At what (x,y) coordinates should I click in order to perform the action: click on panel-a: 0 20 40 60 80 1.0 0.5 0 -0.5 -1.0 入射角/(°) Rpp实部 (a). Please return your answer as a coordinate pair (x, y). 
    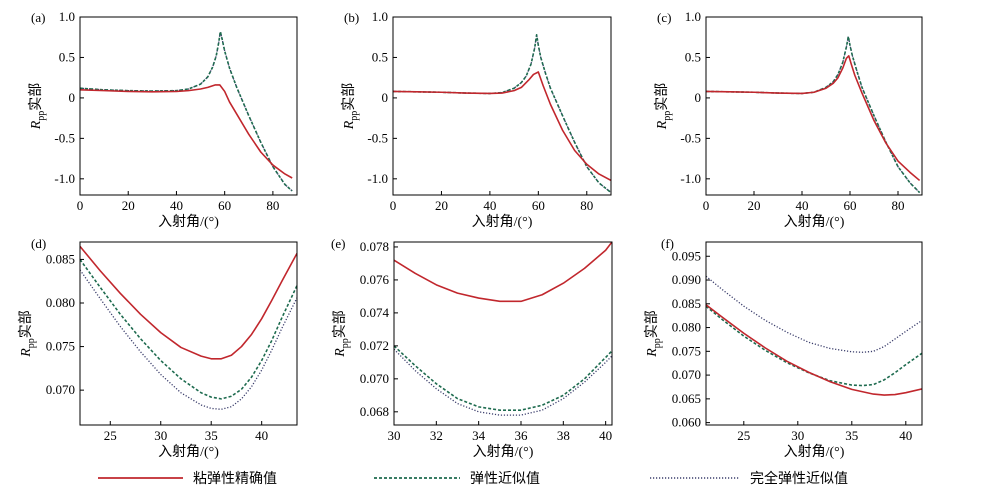
    Looking at the image, I should click on (163, 119).